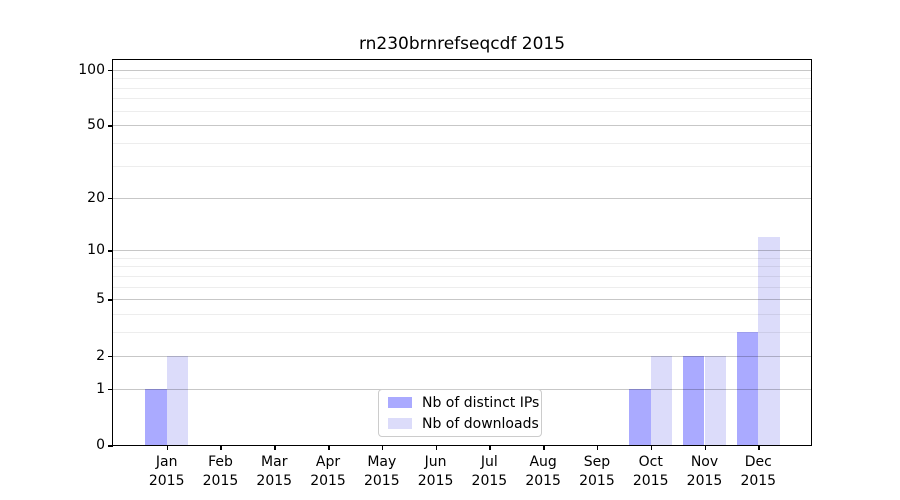 The image size is (900, 500). Describe the element at coordinates (651, 472) in the screenshot. I see `x-tick-label: Oct 2015` at that location.